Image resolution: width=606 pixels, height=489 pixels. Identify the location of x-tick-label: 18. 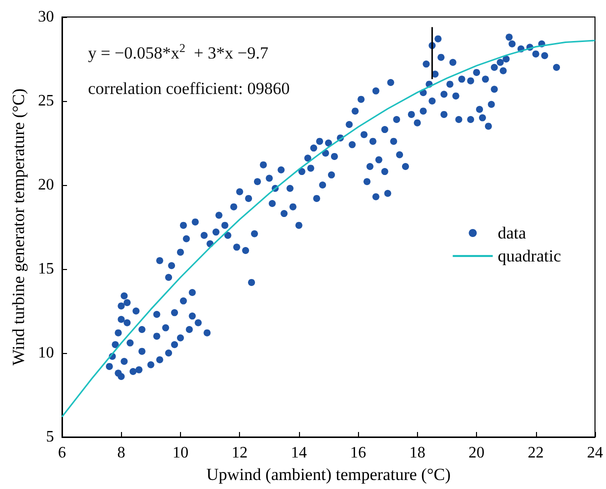
(417, 453).